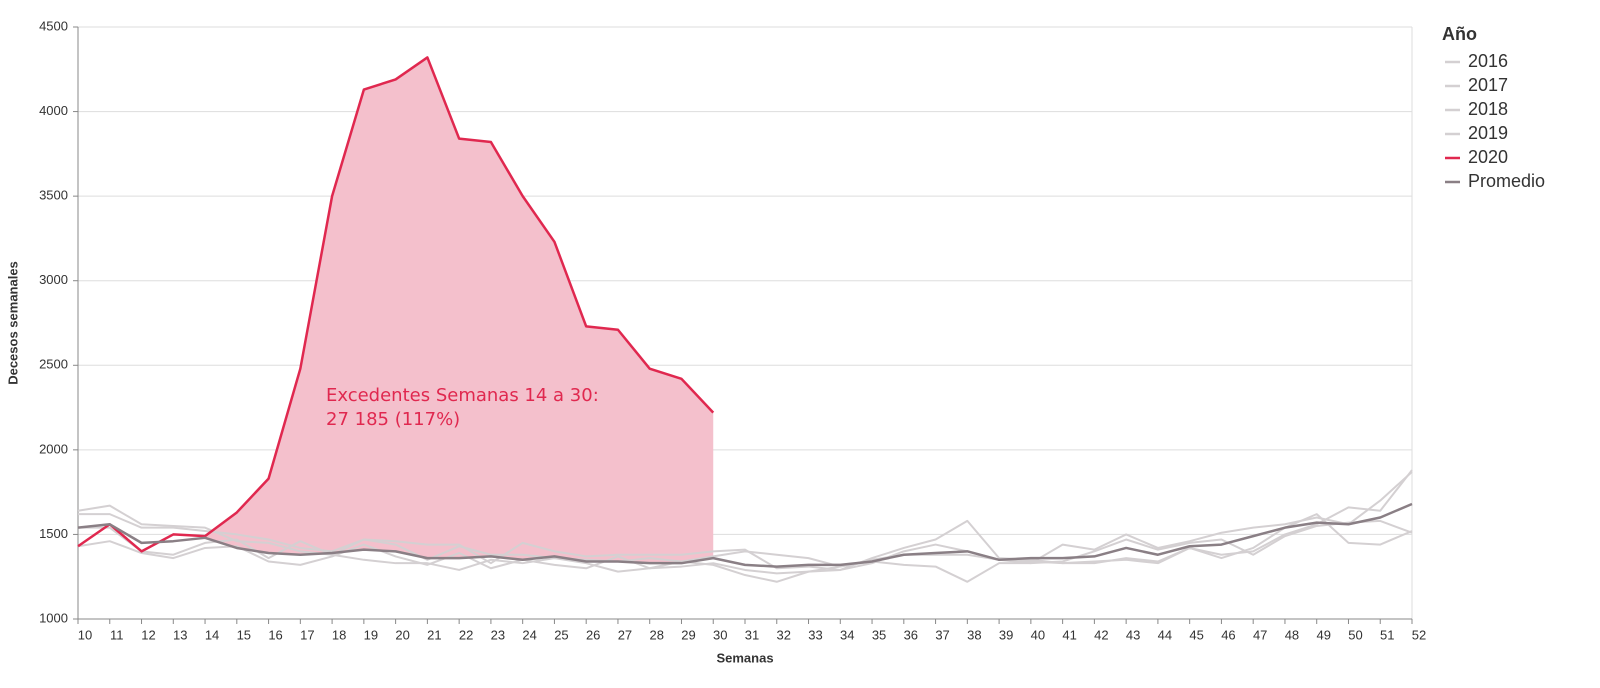 The height and width of the screenshot is (688, 1600). Describe the element at coordinates (593, 634) in the screenshot. I see `x-tick-label: 26` at that location.